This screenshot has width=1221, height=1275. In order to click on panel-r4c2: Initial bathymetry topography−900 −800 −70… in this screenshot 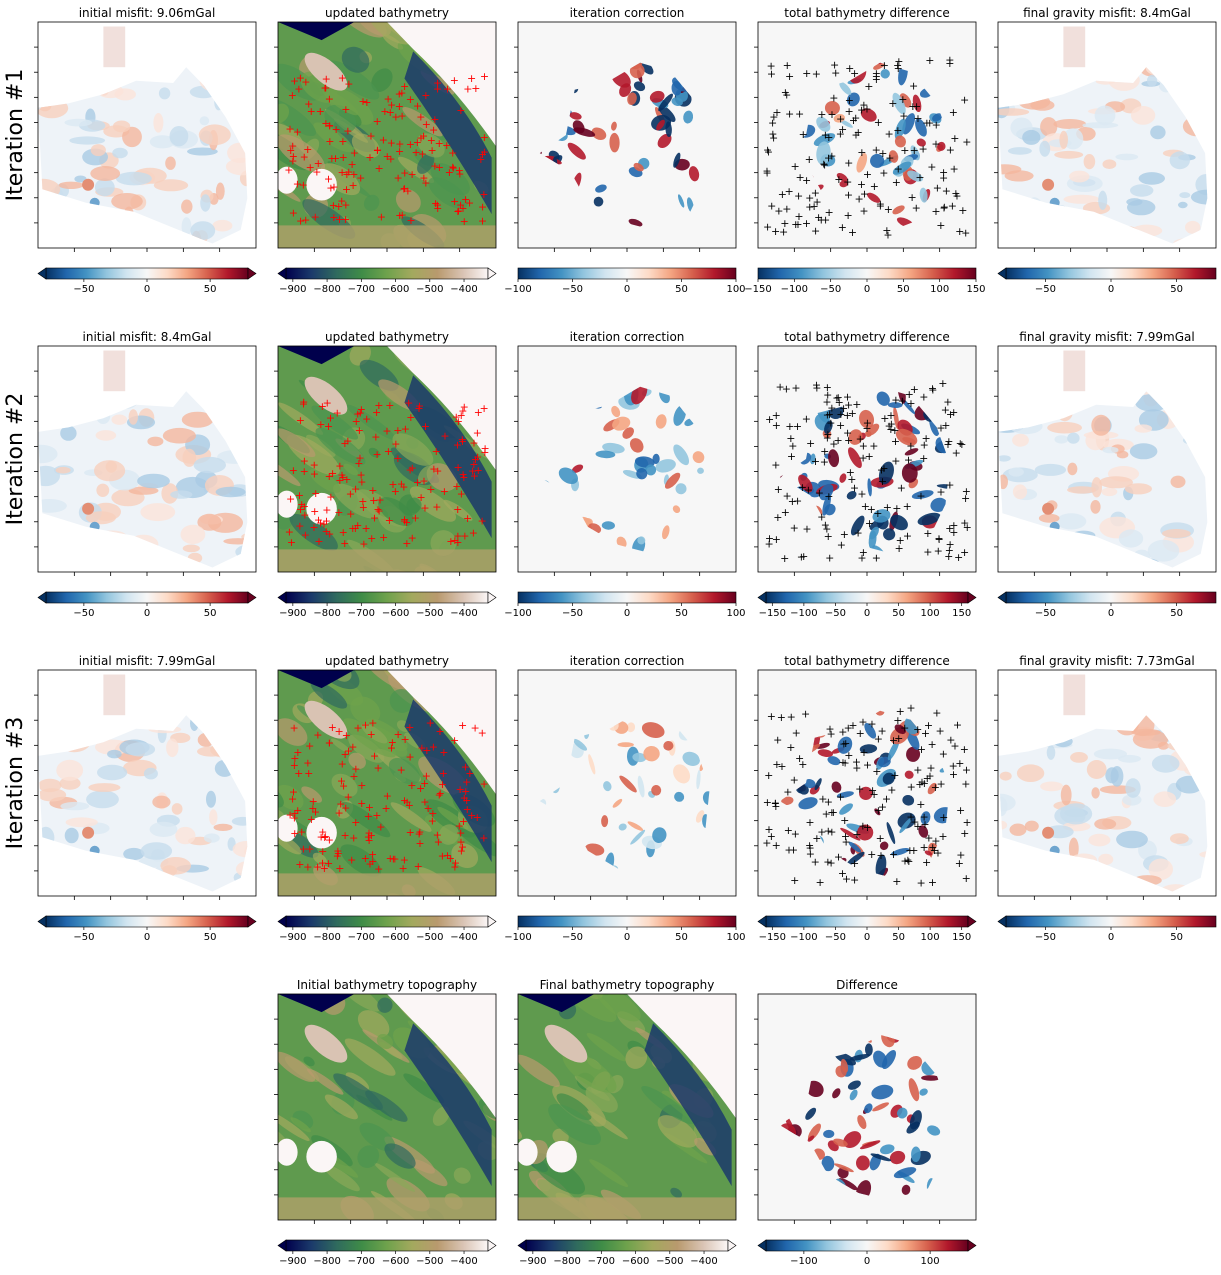, I will do `click(385, 1122)`.